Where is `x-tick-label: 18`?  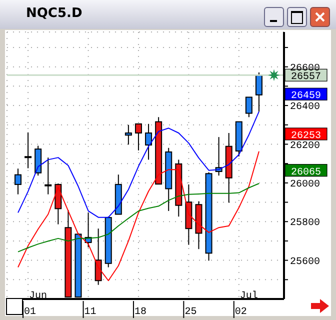
x-tick-label: 18 is located at coordinates (140, 312).